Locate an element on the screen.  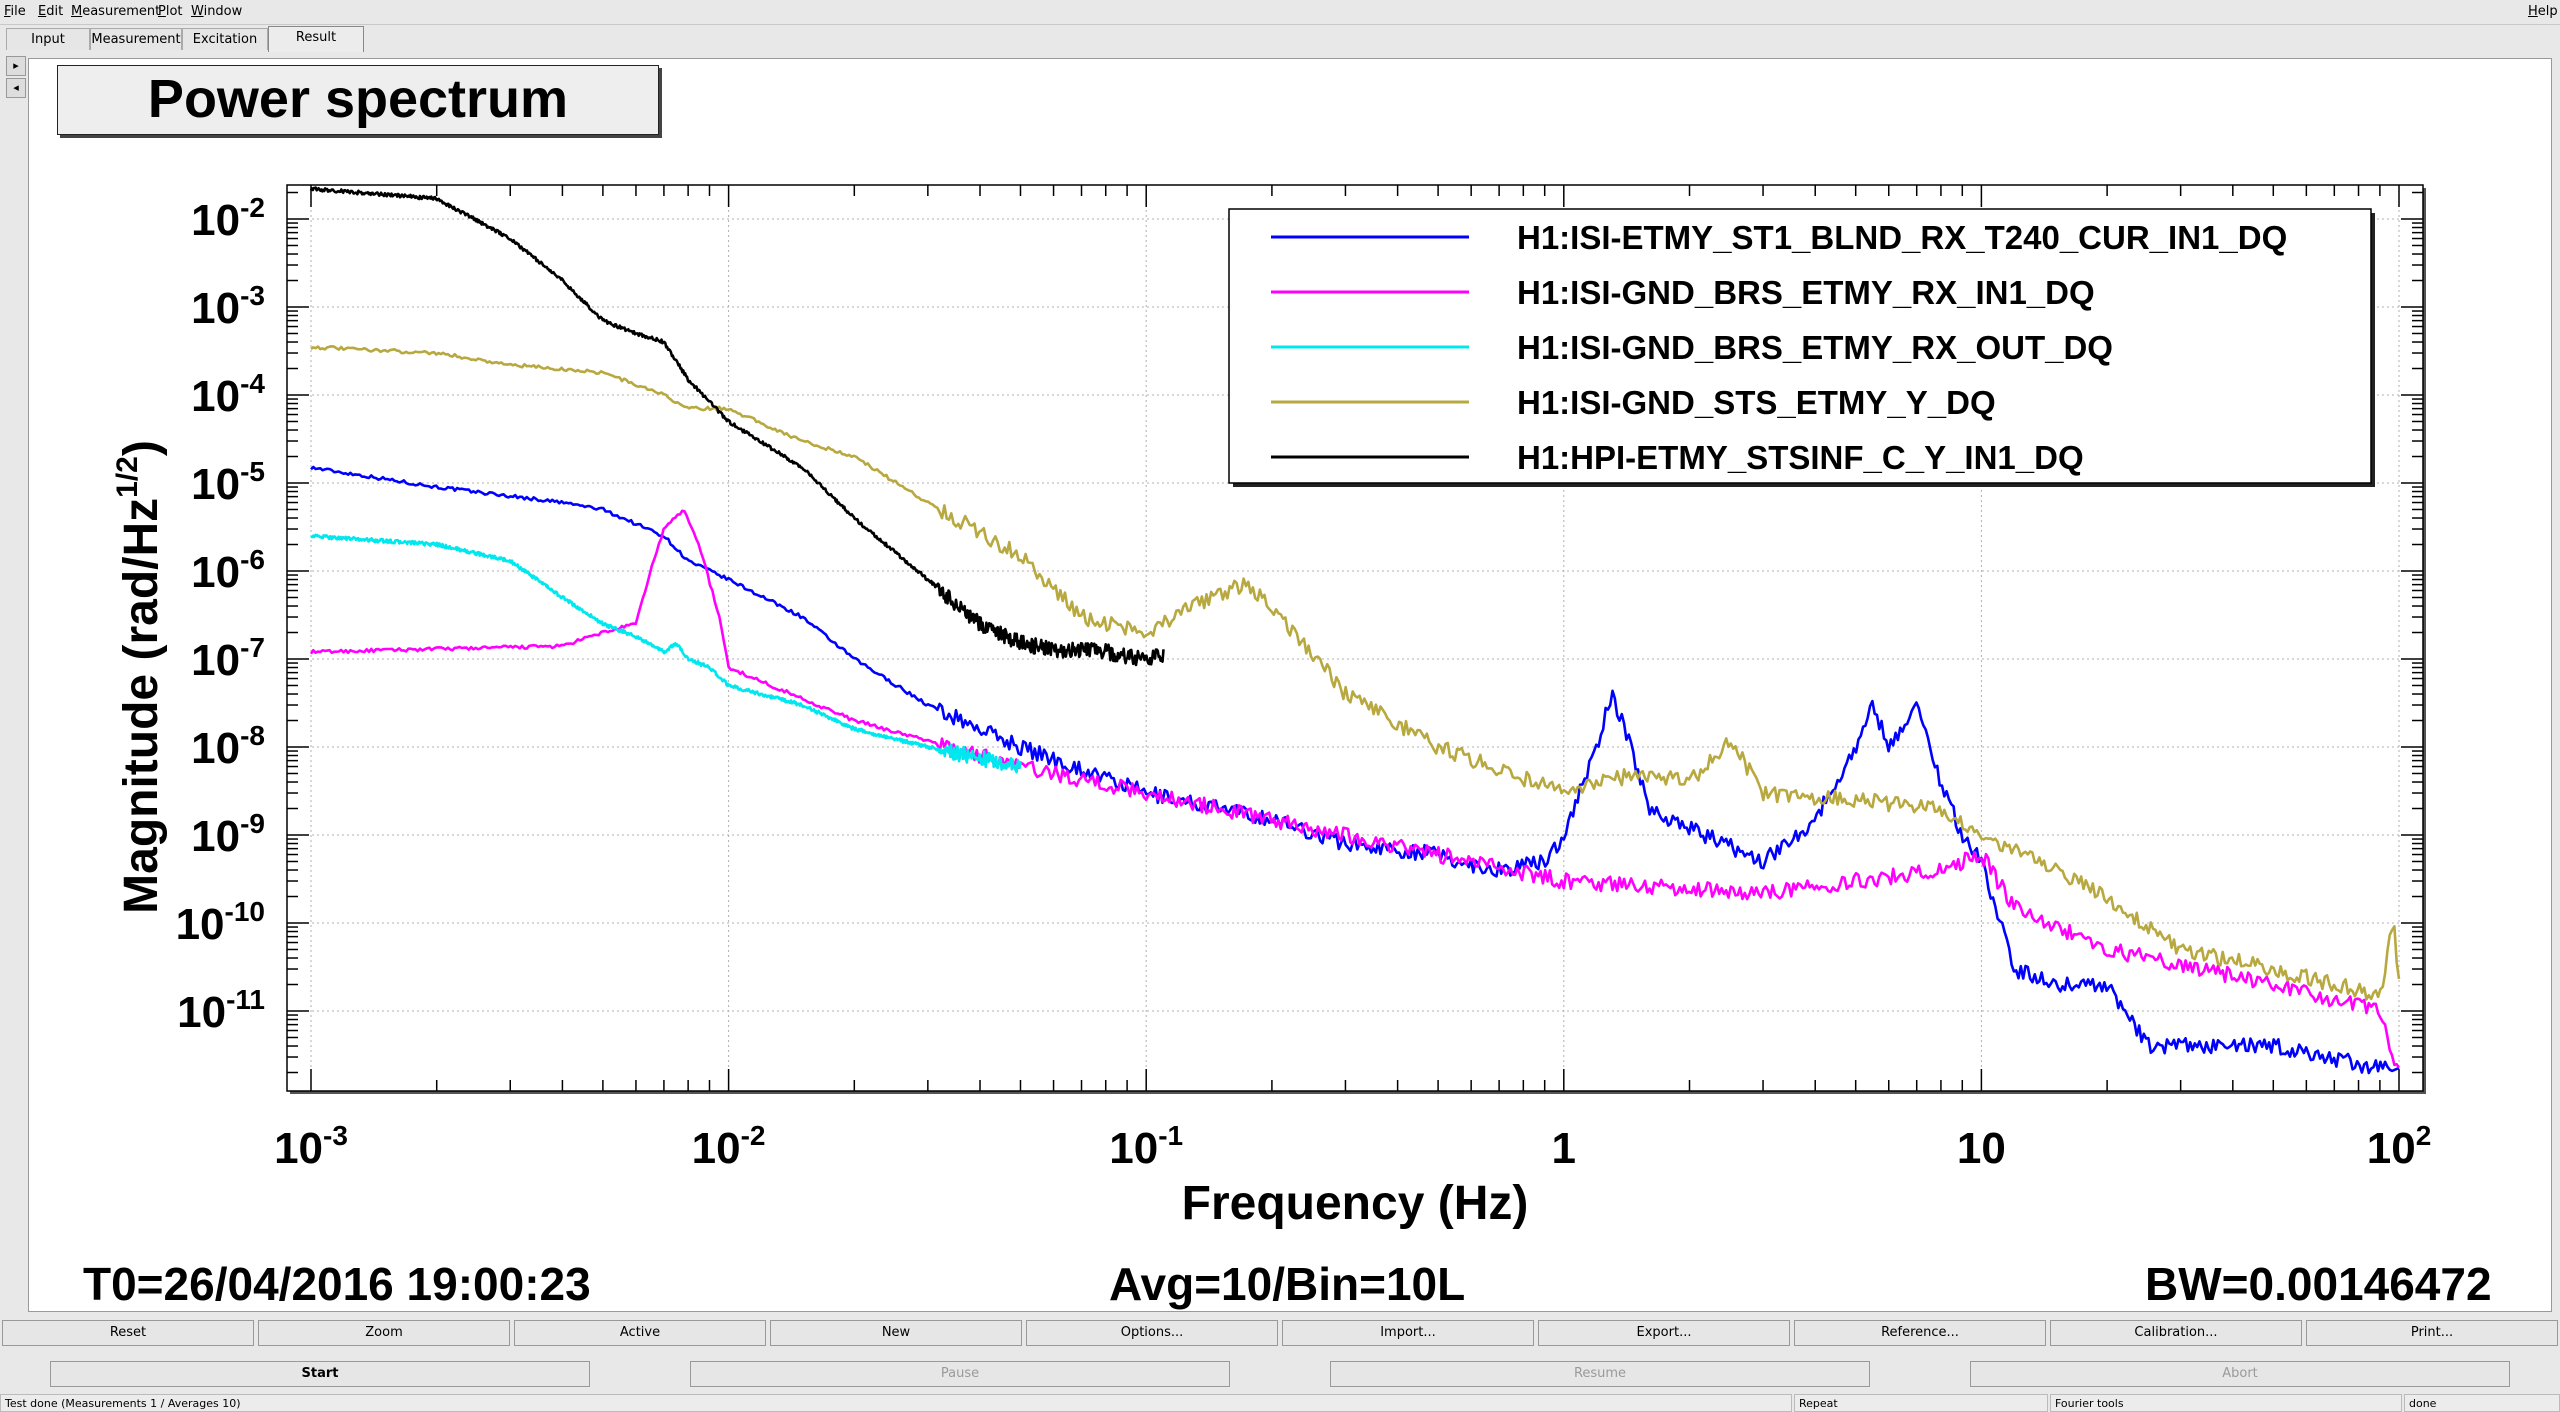
start-button: Start is located at coordinates (320, 1374).